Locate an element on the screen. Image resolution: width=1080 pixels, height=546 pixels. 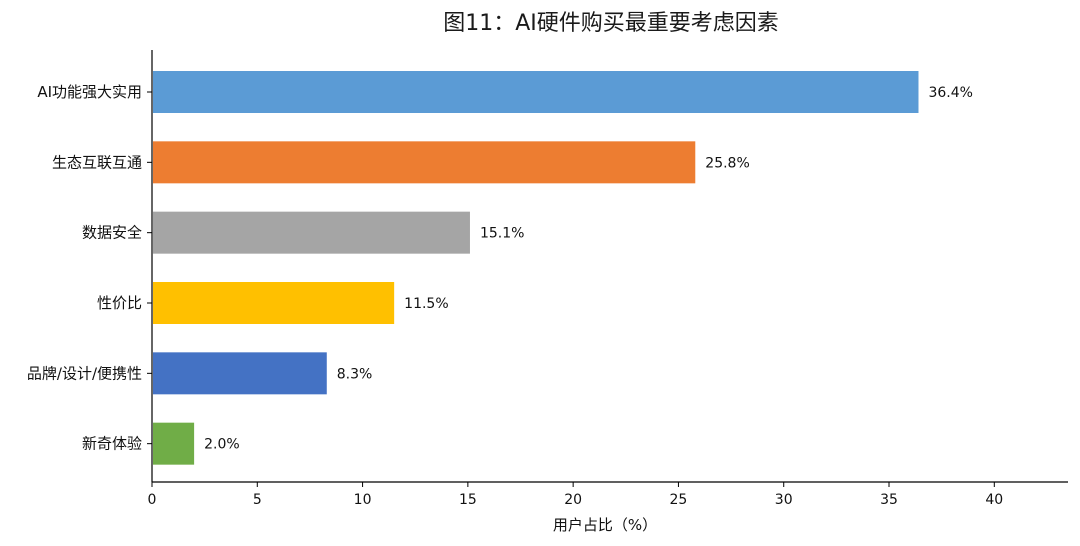
x-tick-label-5: 5 is located at coordinates (257, 500).